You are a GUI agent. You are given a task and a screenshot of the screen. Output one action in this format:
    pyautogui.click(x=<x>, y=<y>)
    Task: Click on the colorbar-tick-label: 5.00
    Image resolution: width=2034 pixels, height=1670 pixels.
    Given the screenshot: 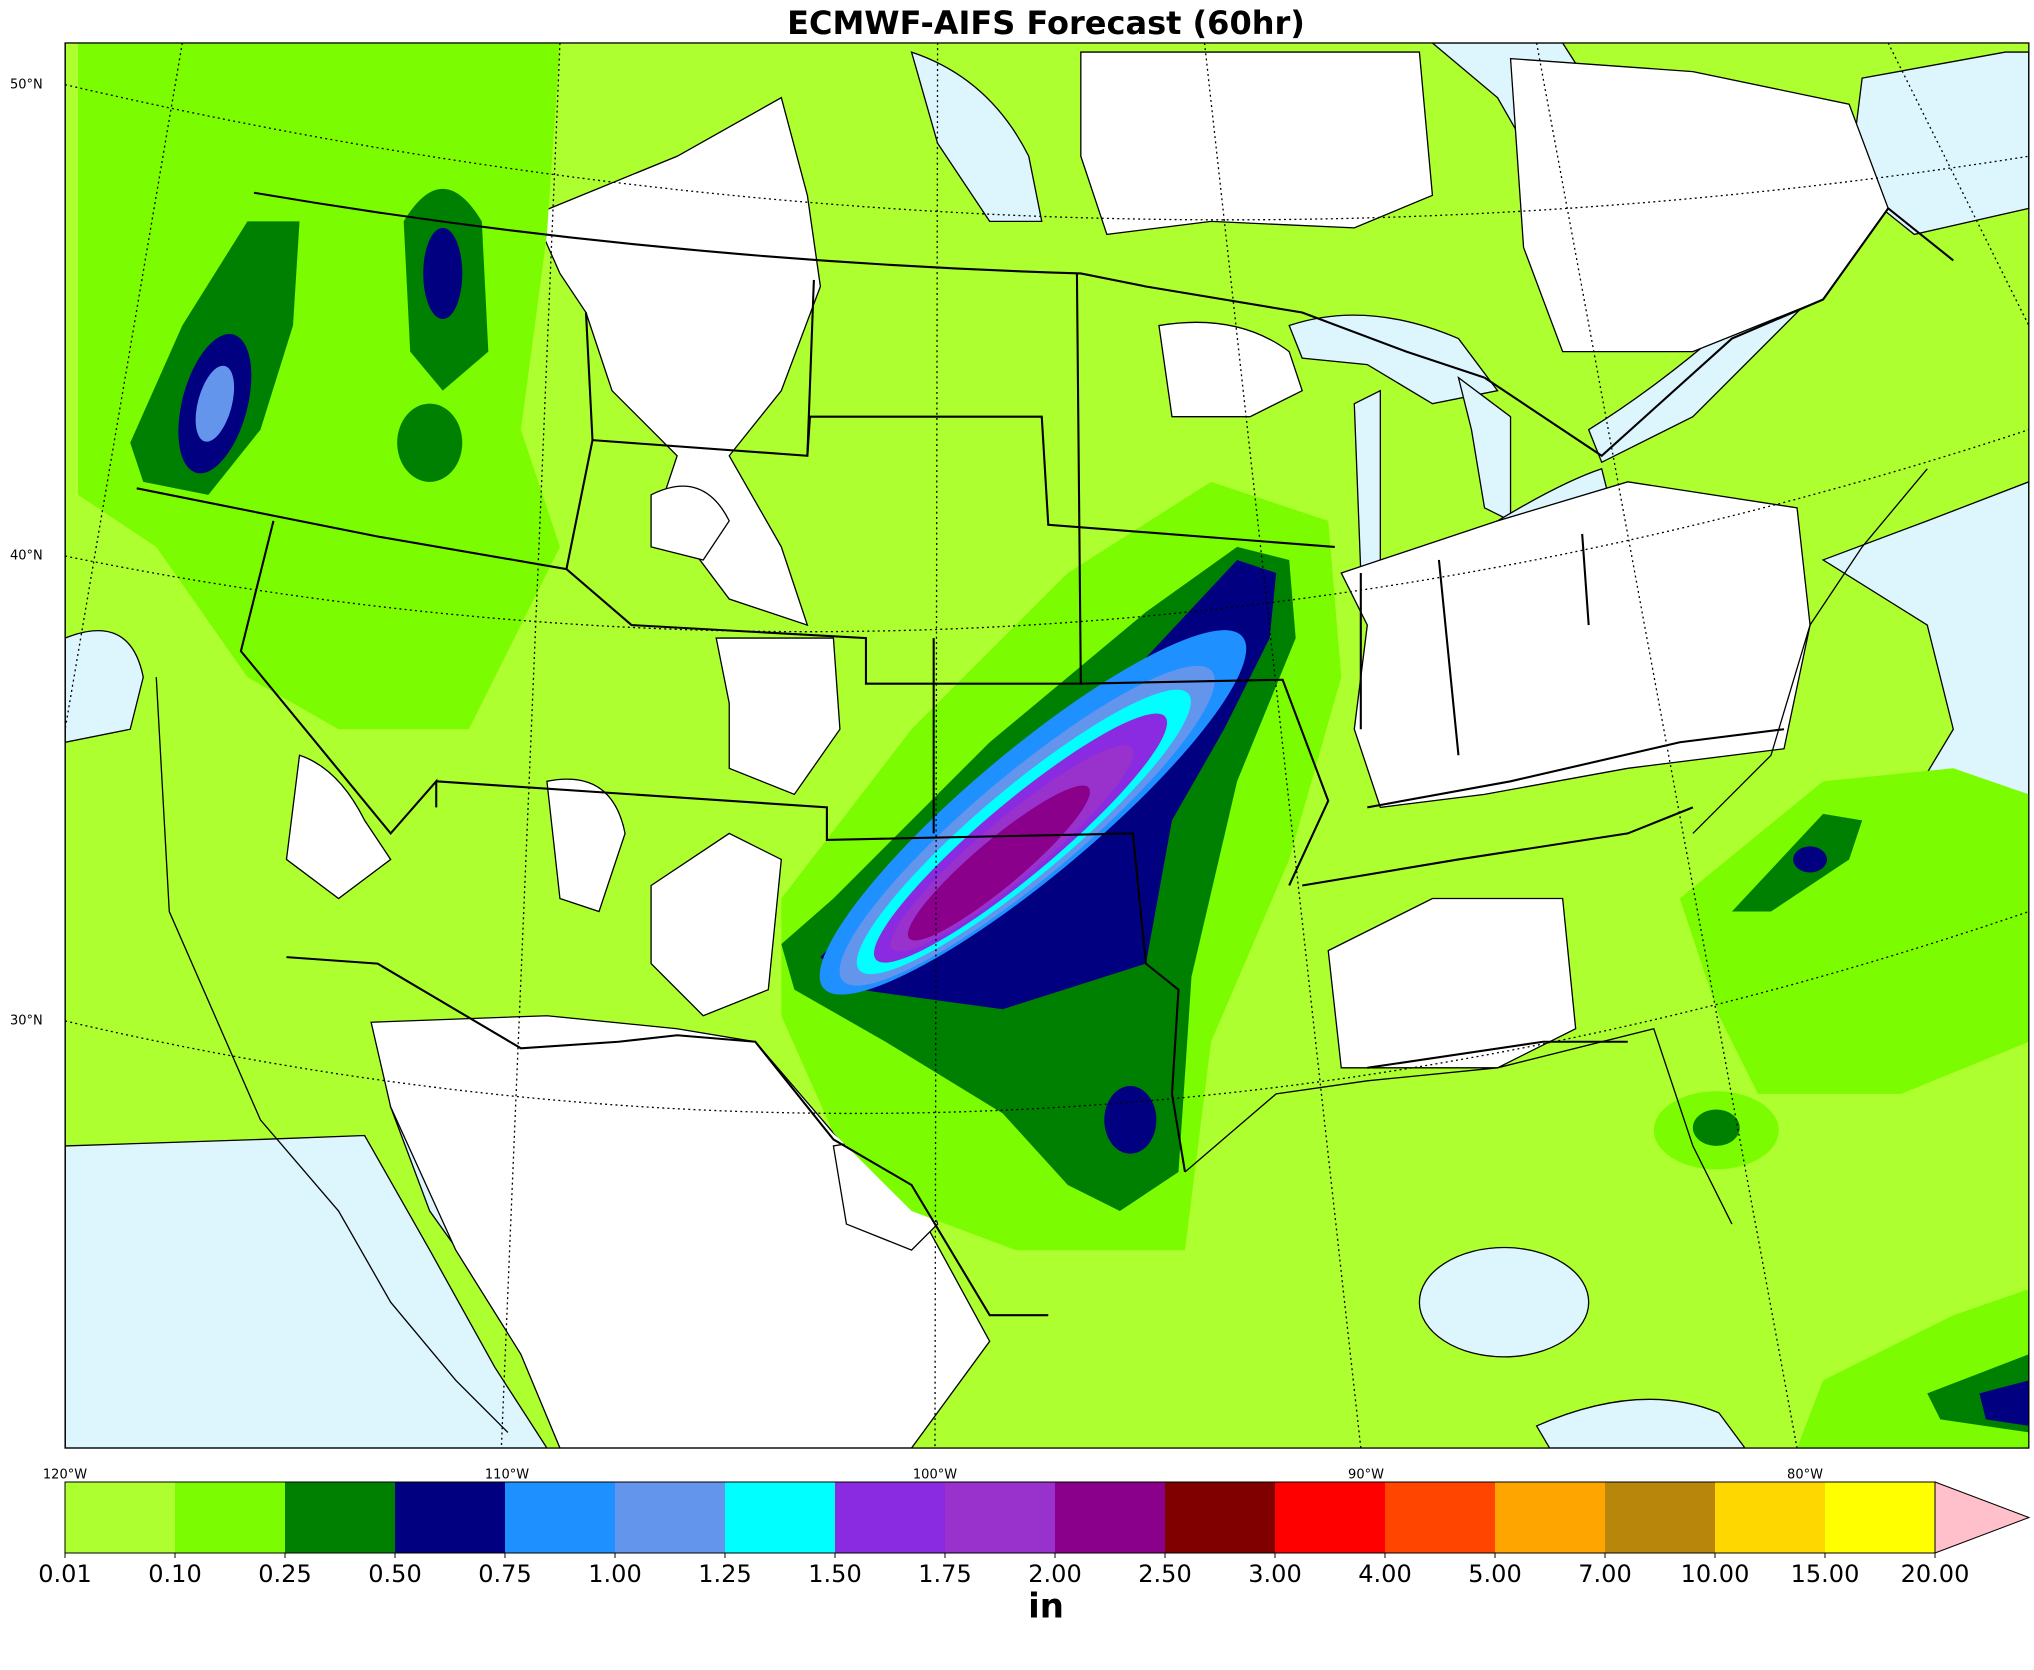 What is the action you would take?
    pyautogui.click(x=1494, y=1574)
    